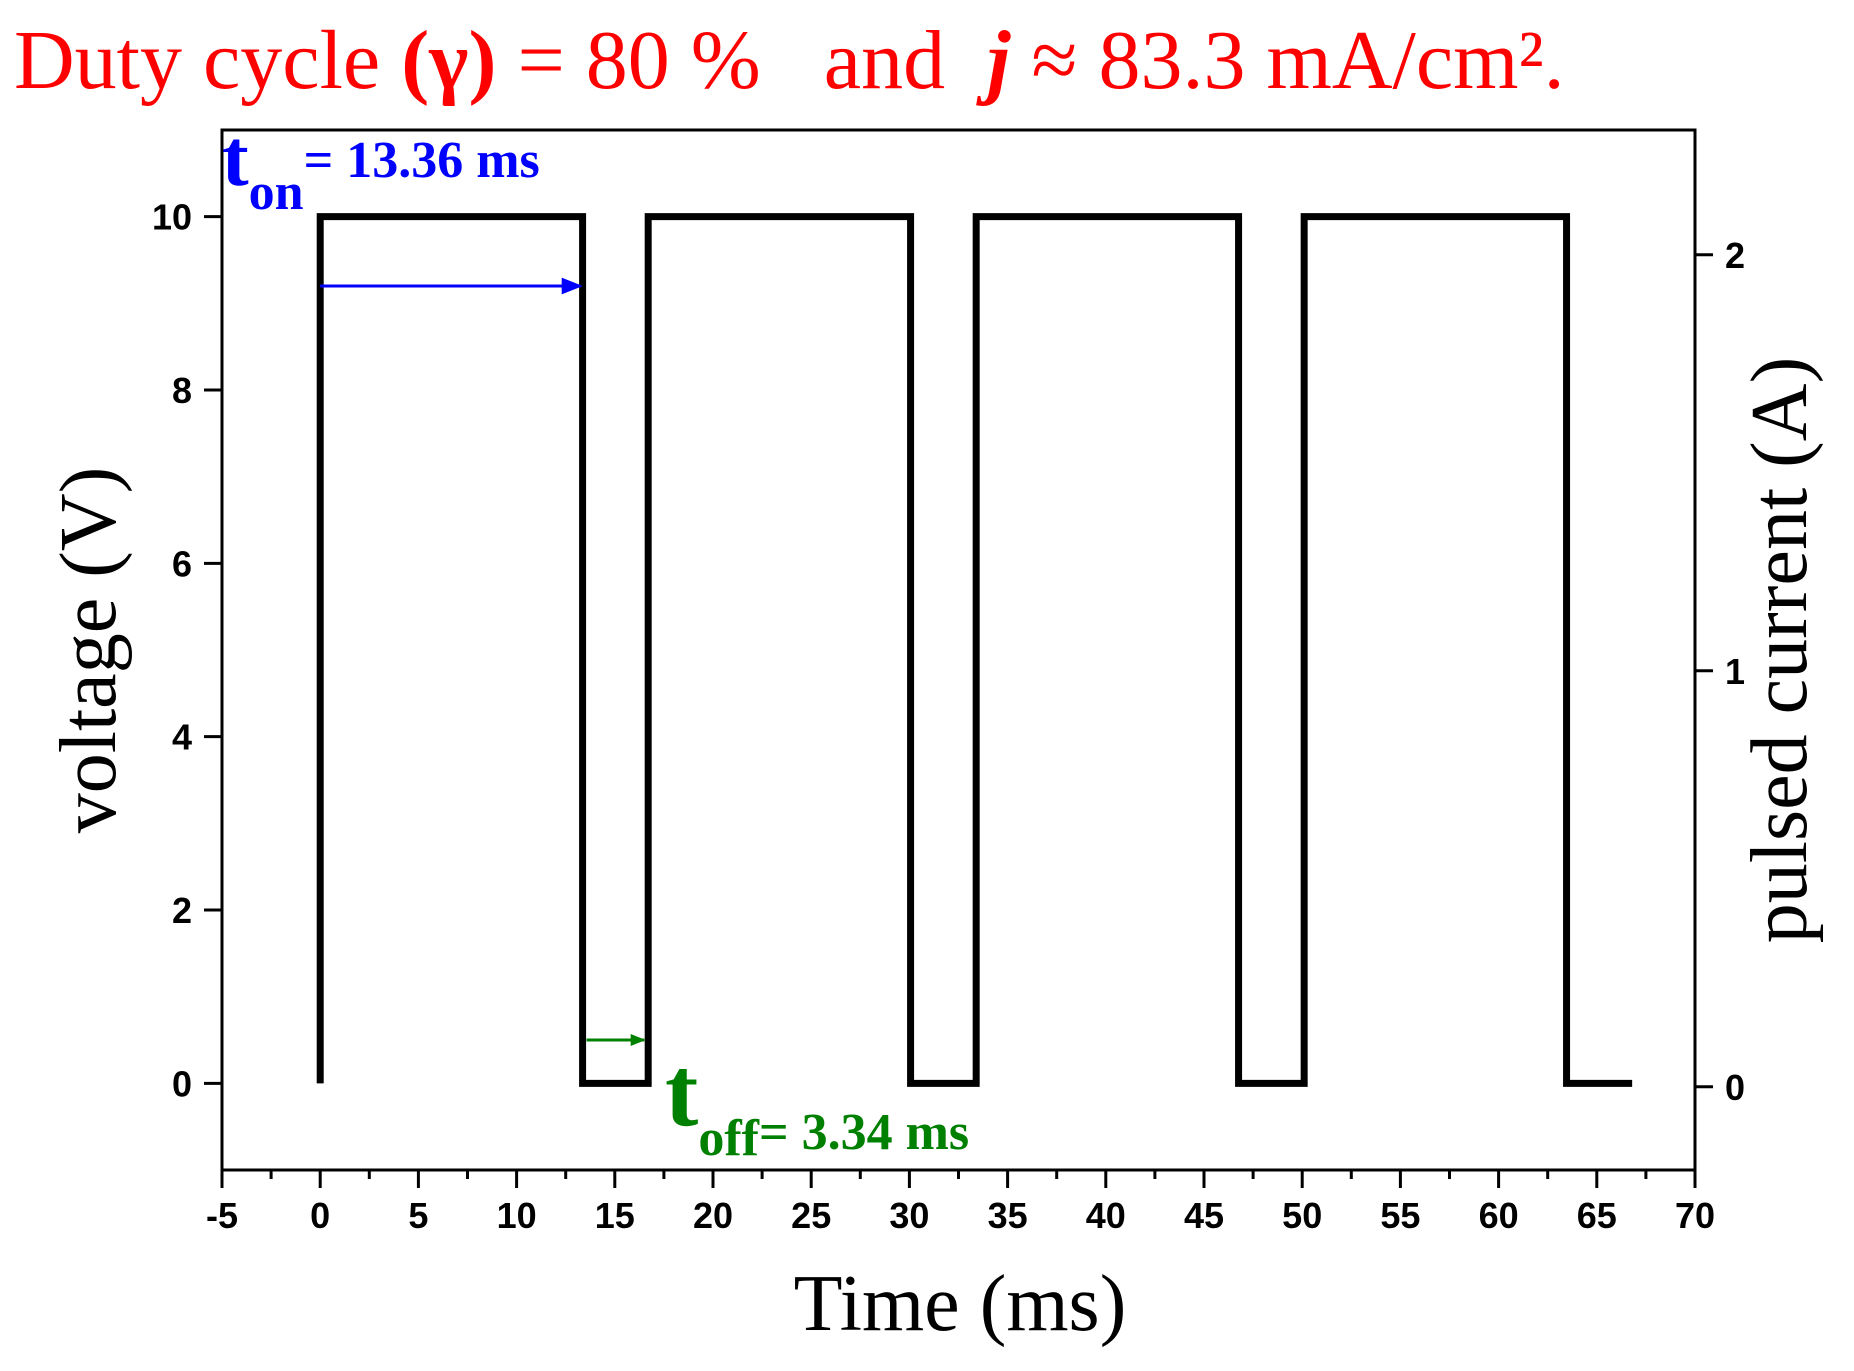 Image resolution: width=1854 pixels, height=1371 pixels. I want to click on y-axis-left: 0 2 4 6 8 10, so click(187, 650).